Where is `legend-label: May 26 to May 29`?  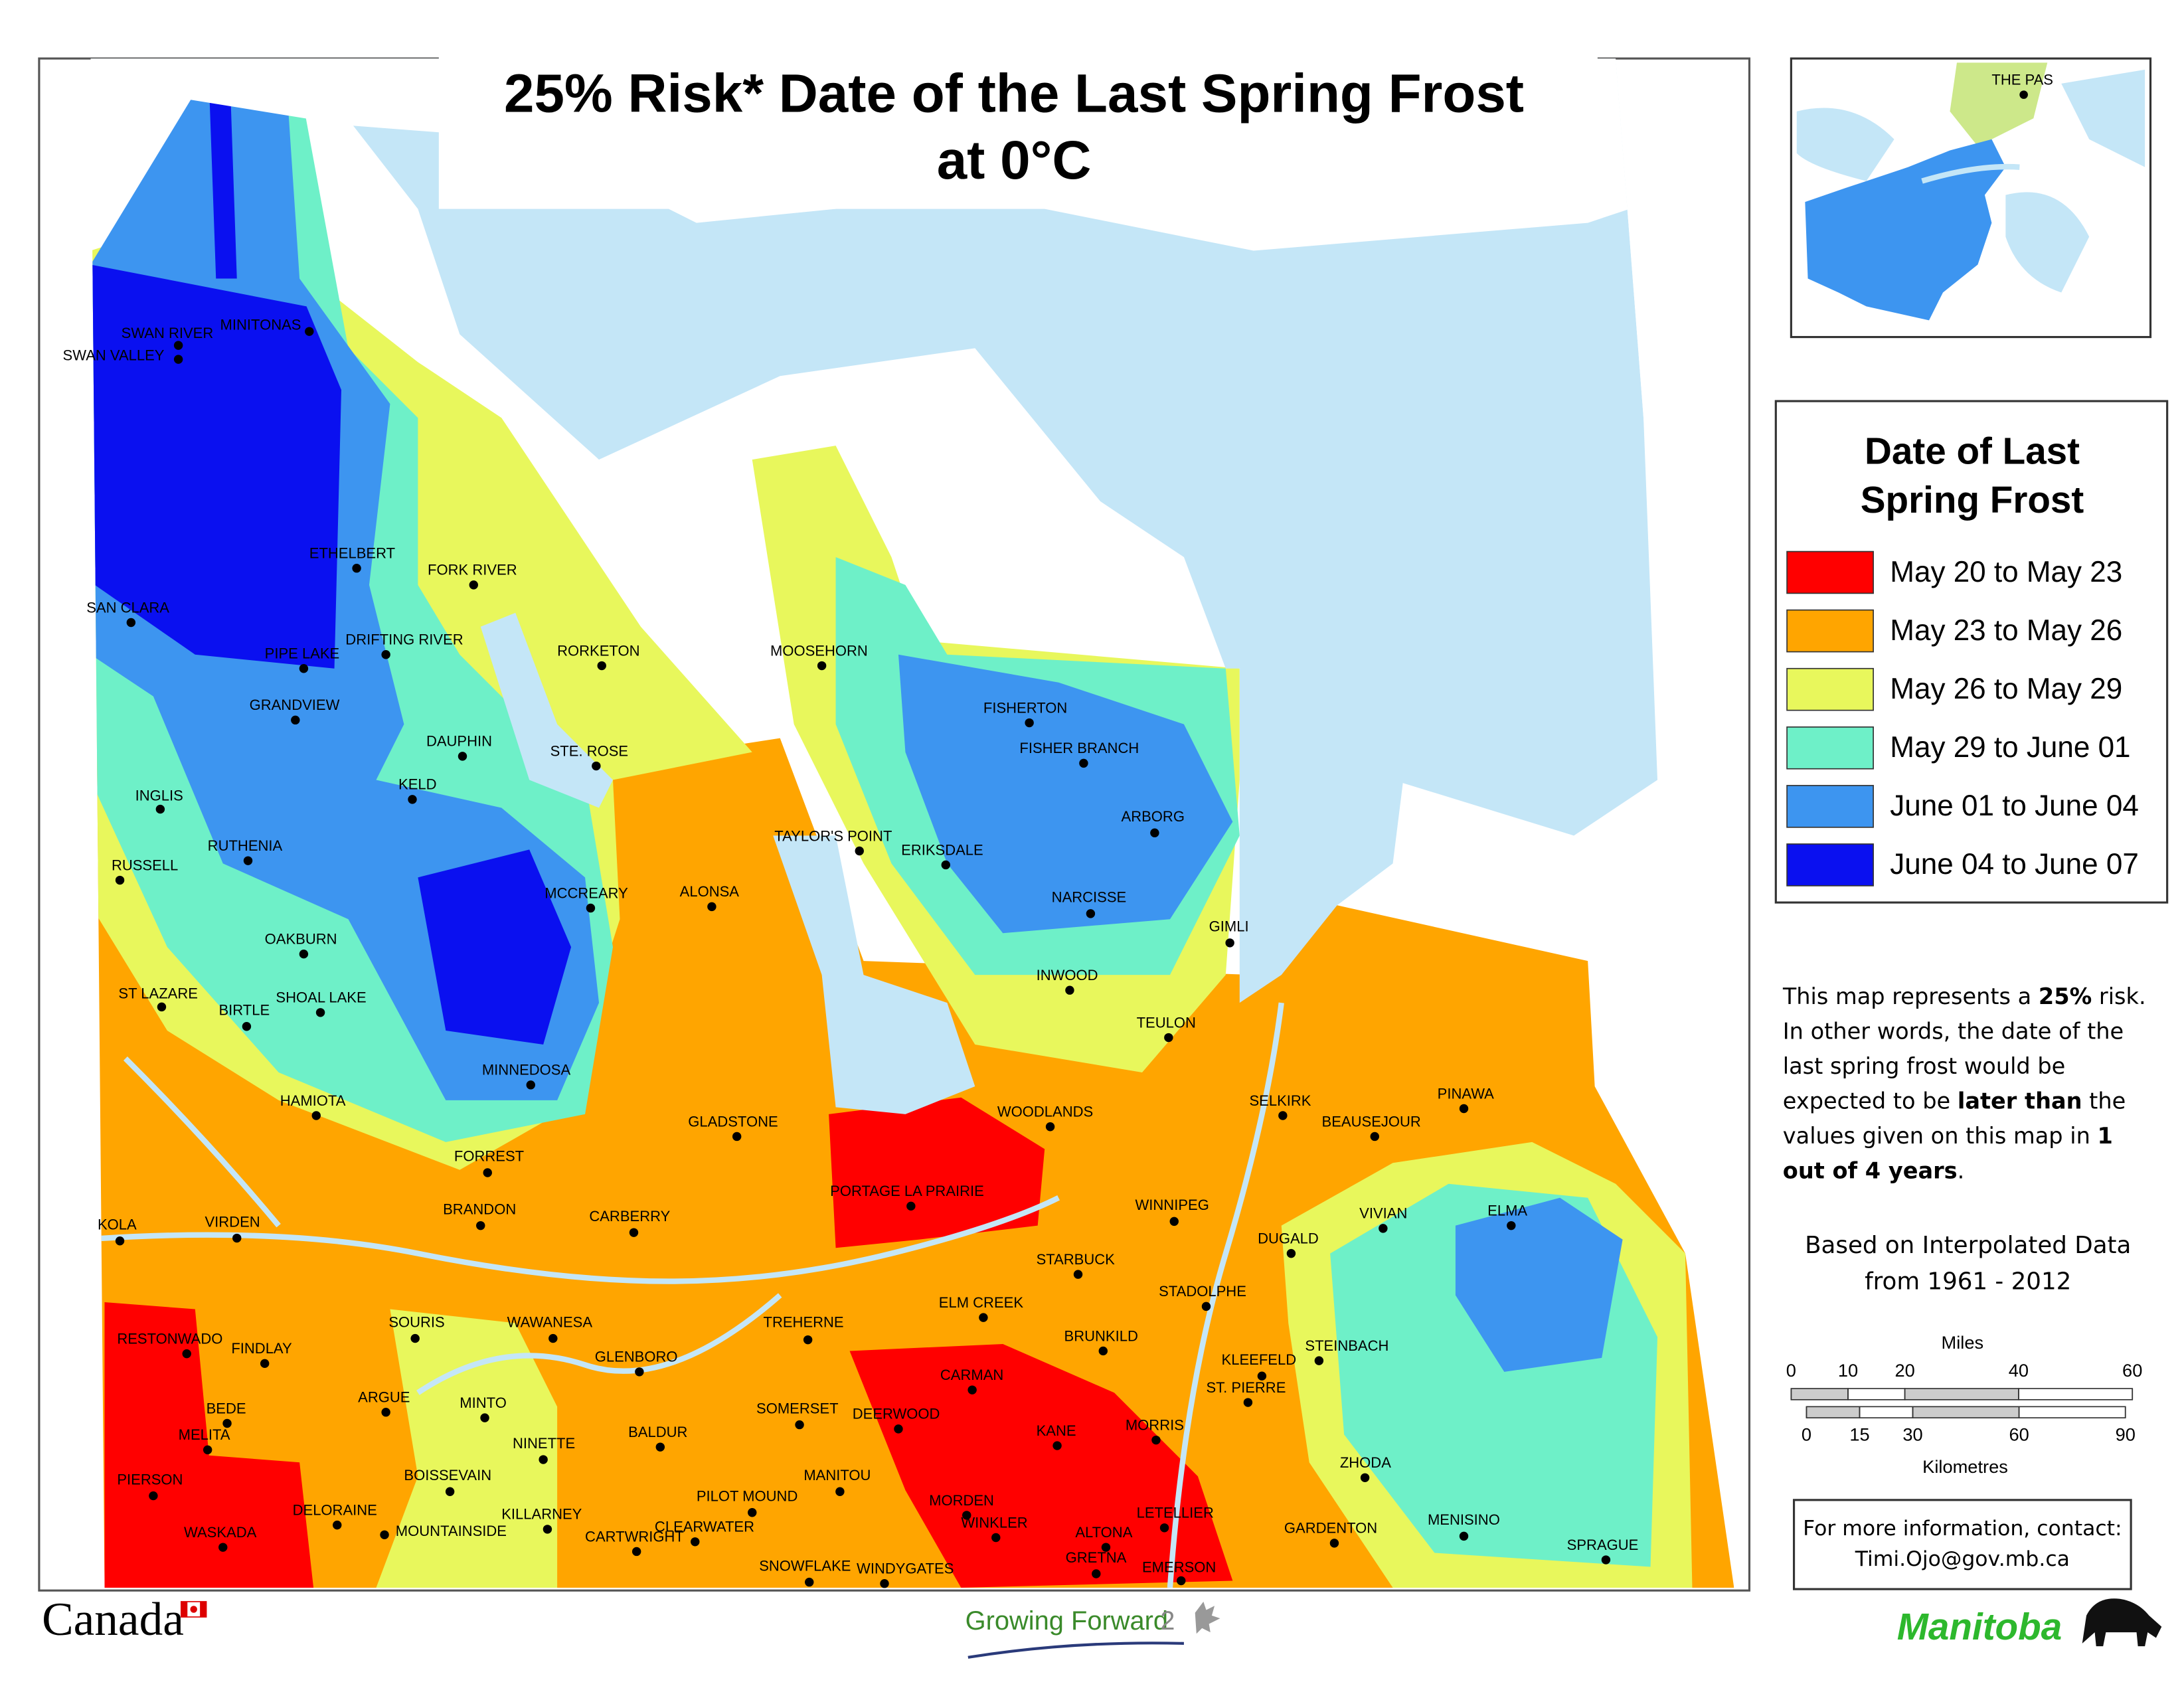 legend-label: May 26 to May 29 is located at coordinates (2006, 689).